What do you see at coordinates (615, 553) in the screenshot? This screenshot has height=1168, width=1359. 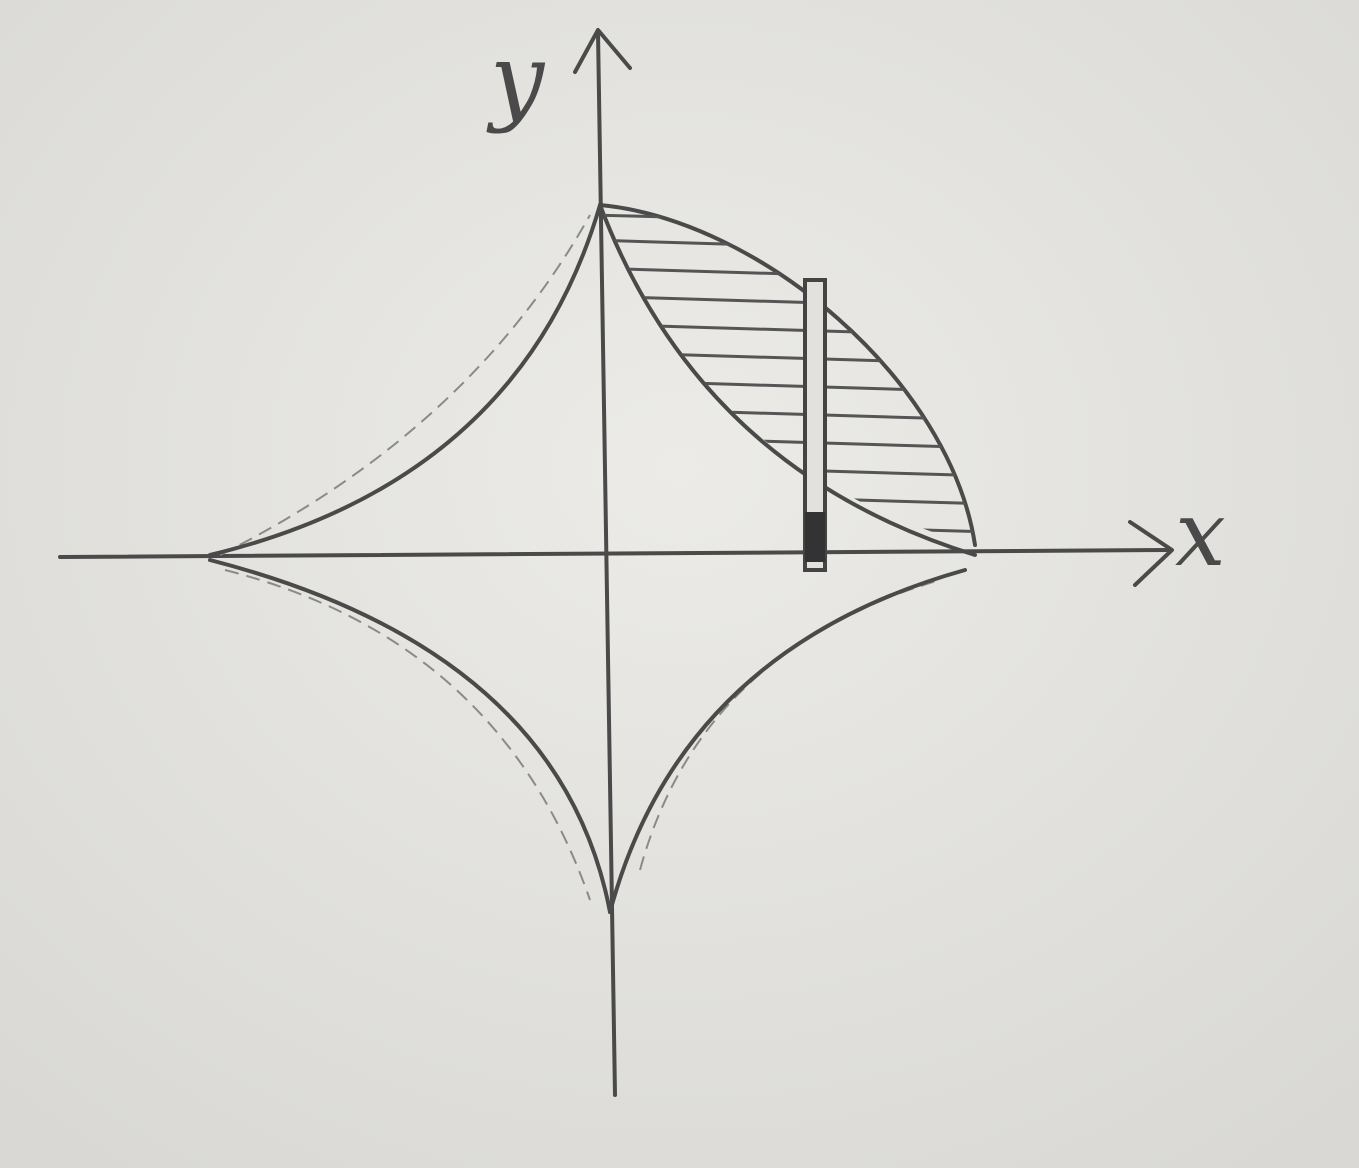 I see `x-axis` at bounding box center [615, 553].